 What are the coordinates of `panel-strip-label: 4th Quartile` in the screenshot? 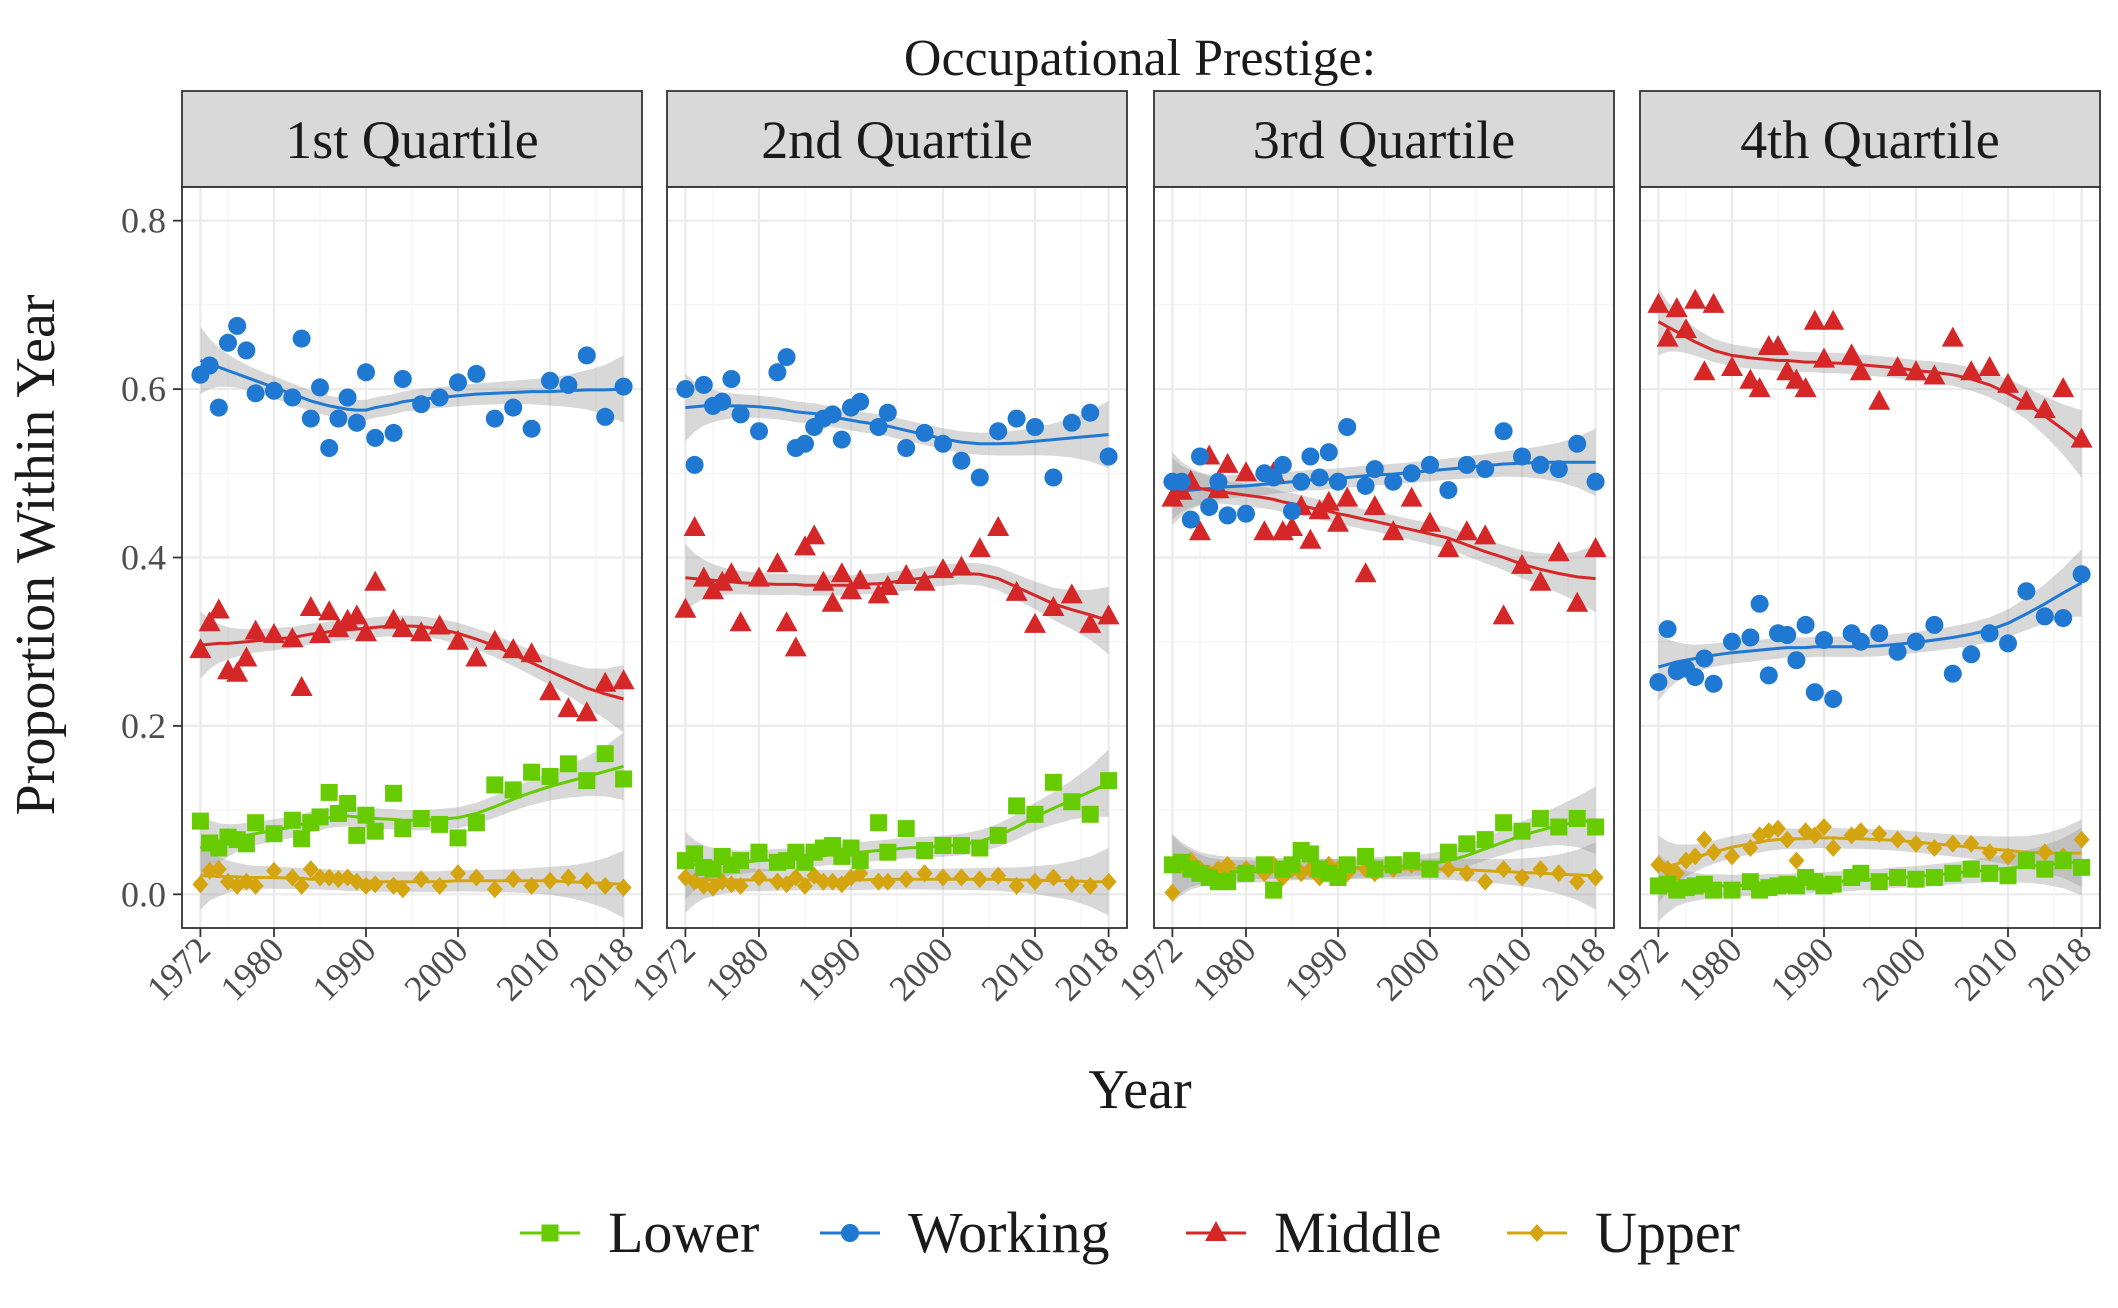 It's located at (1869, 140).